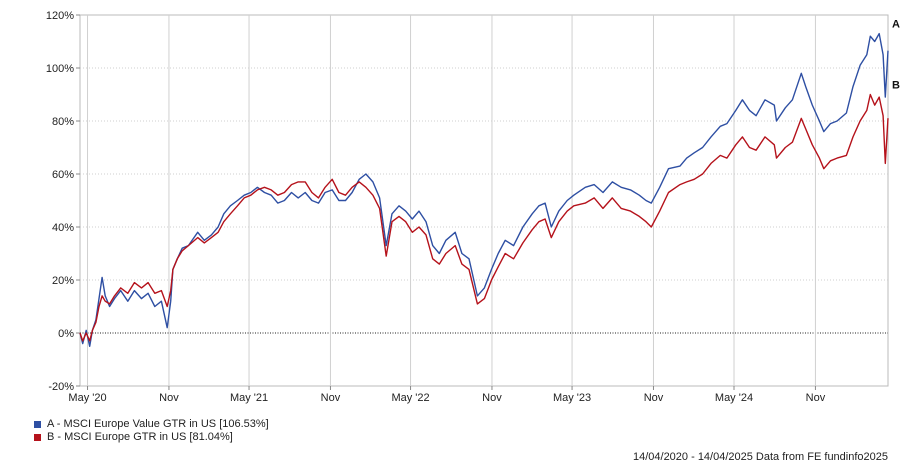 This screenshot has height=467, width=900. Describe the element at coordinates (734, 398) in the screenshot. I see `x-tick-label: May '24` at that location.